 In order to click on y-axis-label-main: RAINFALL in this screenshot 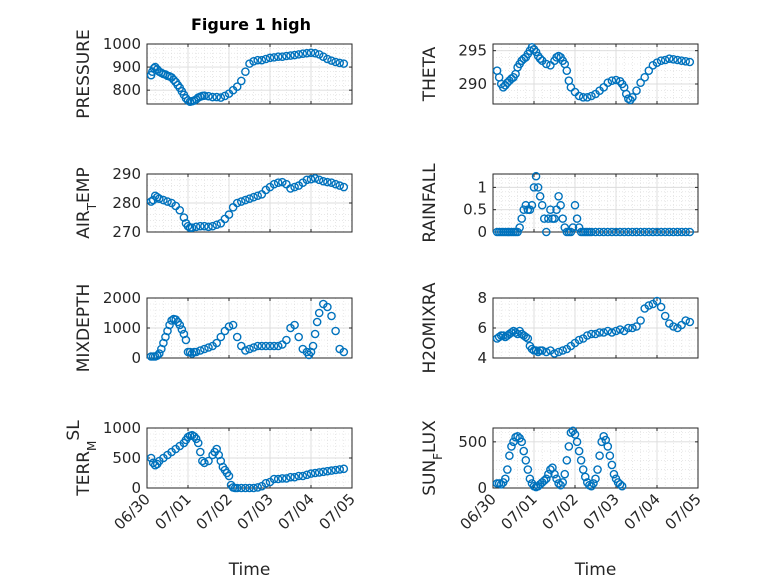, I will do `click(430, 203)`.